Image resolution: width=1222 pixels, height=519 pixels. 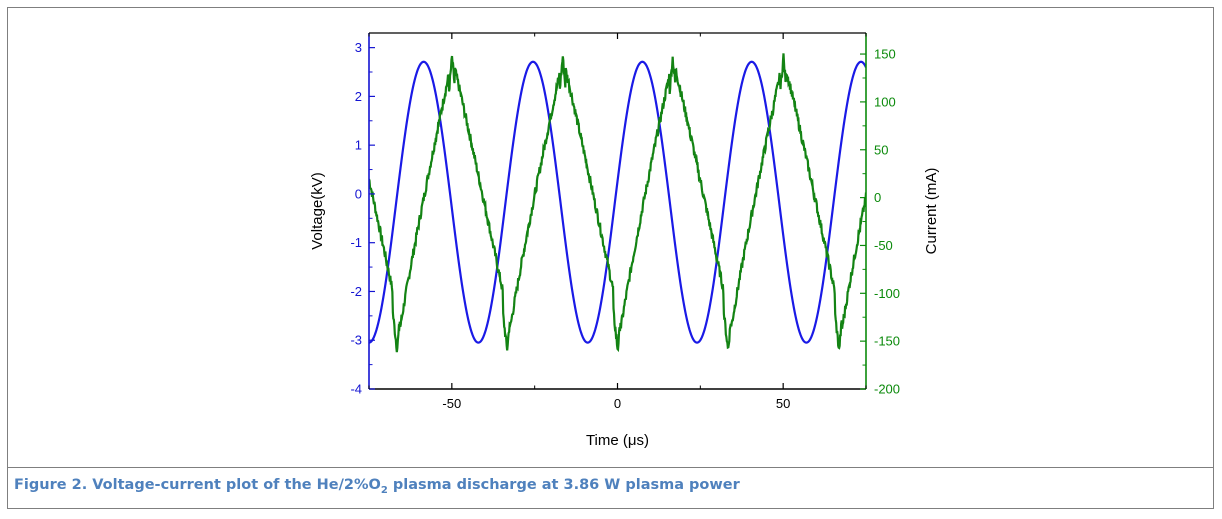 What do you see at coordinates (931, 211) in the screenshot?
I see `y-axis-right-title: Current (mA)` at bounding box center [931, 211].